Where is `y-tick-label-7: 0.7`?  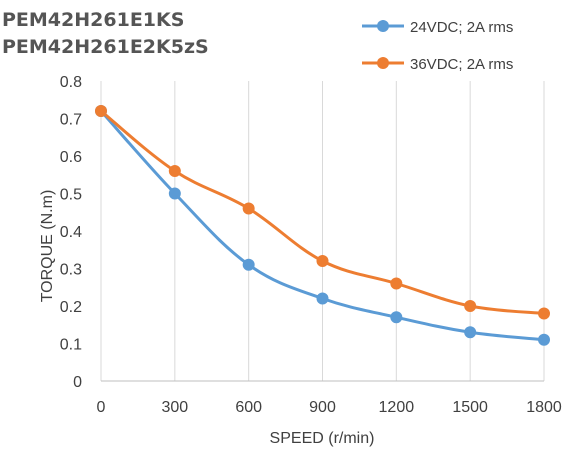
y-tick-label-7: 0.7 is located at coordinates (71, 120).